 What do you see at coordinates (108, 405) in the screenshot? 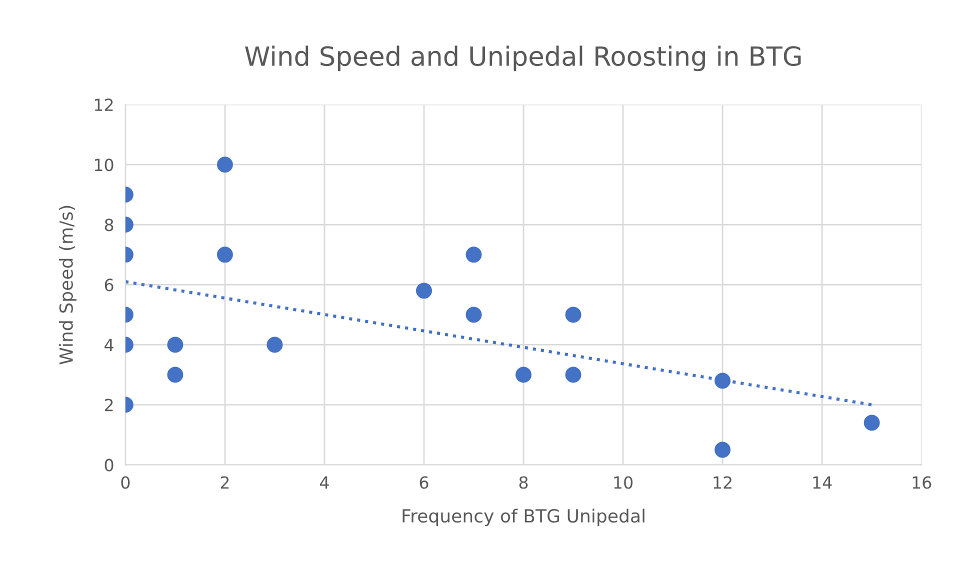
I see `y-tick-label: 2` at bounding box center [108, 405].